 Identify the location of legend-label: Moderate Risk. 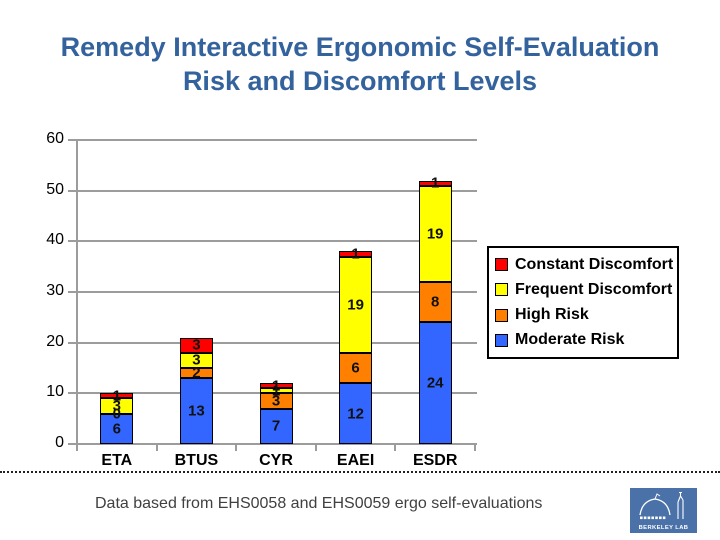
(570, 340).